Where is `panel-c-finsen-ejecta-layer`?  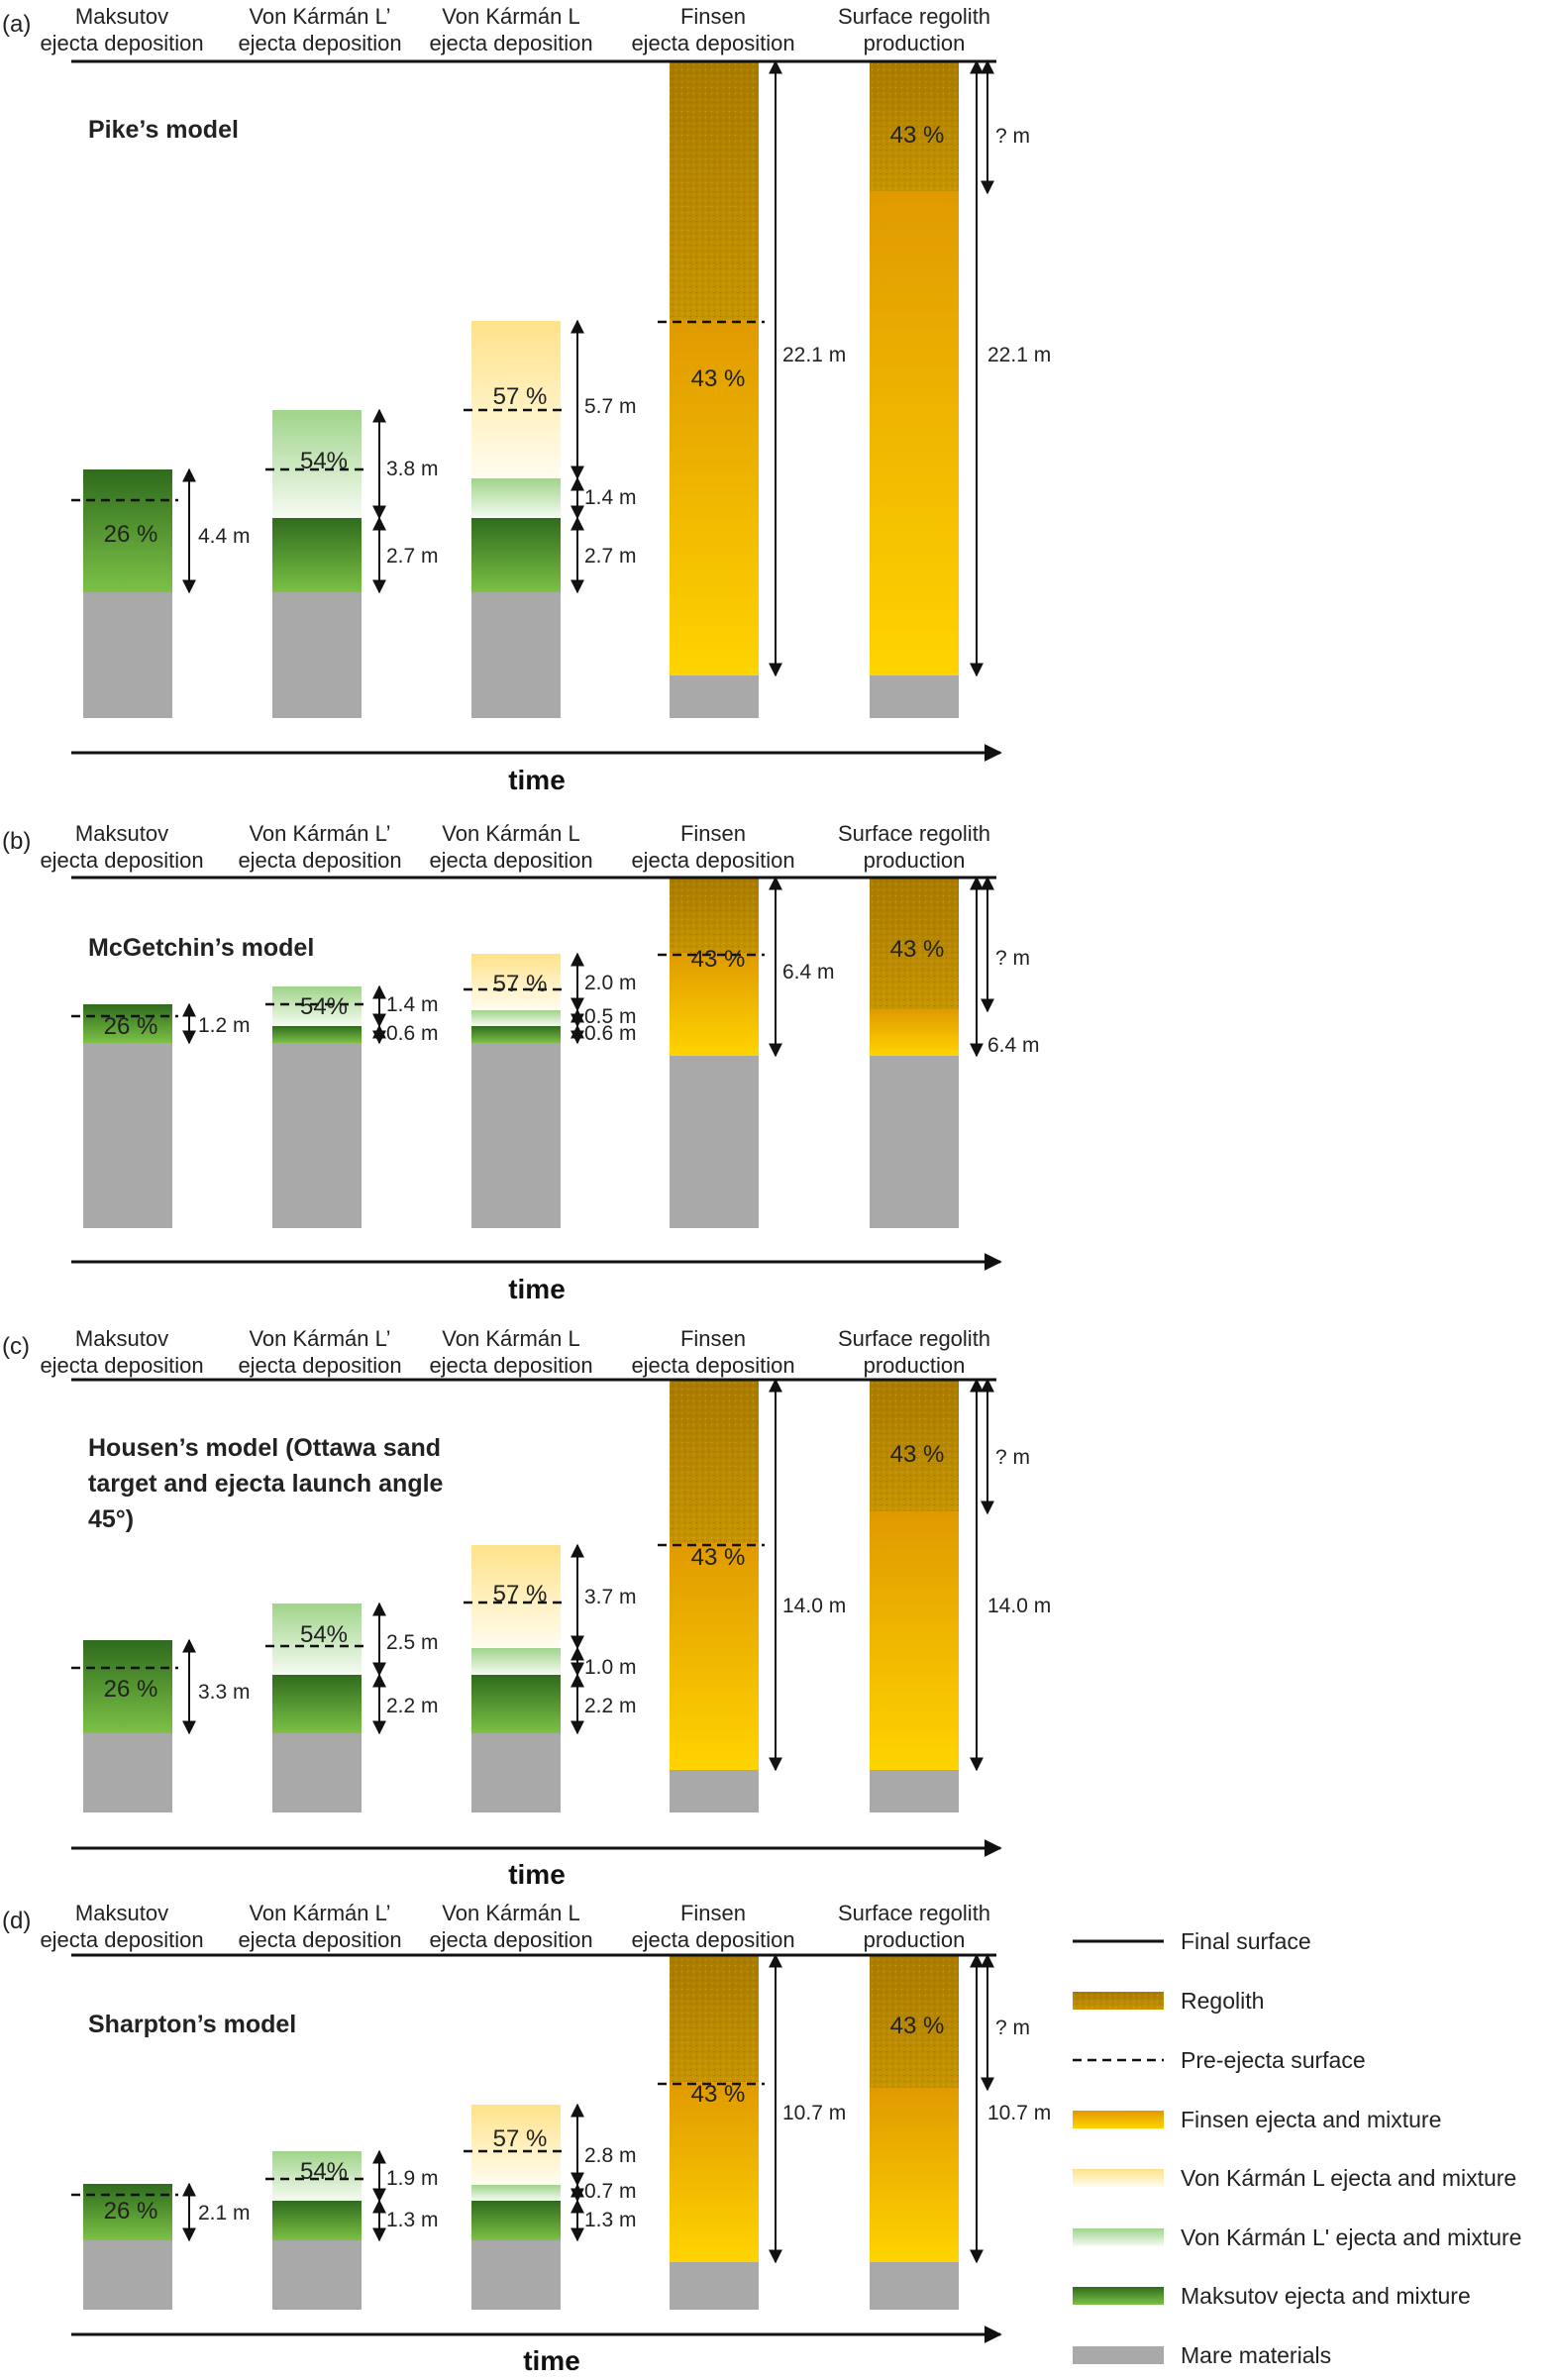 panel-c-finsen-ejecta-layer is located at coordinates (714, 1656).